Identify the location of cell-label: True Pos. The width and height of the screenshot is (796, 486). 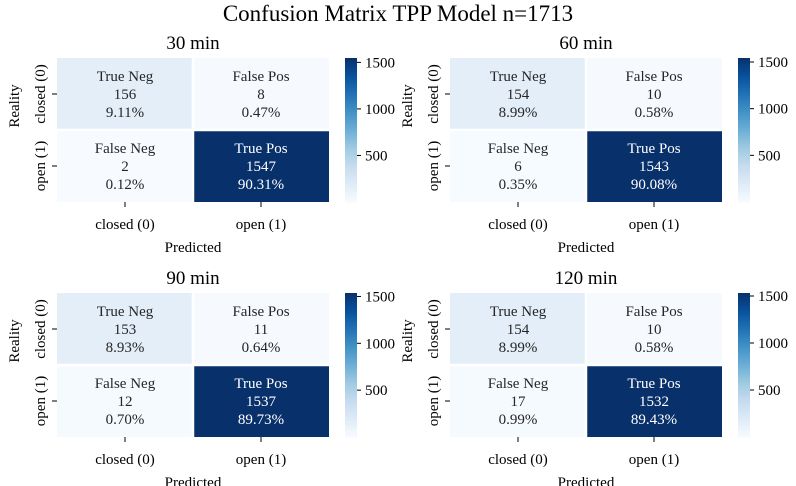
(653, 149).